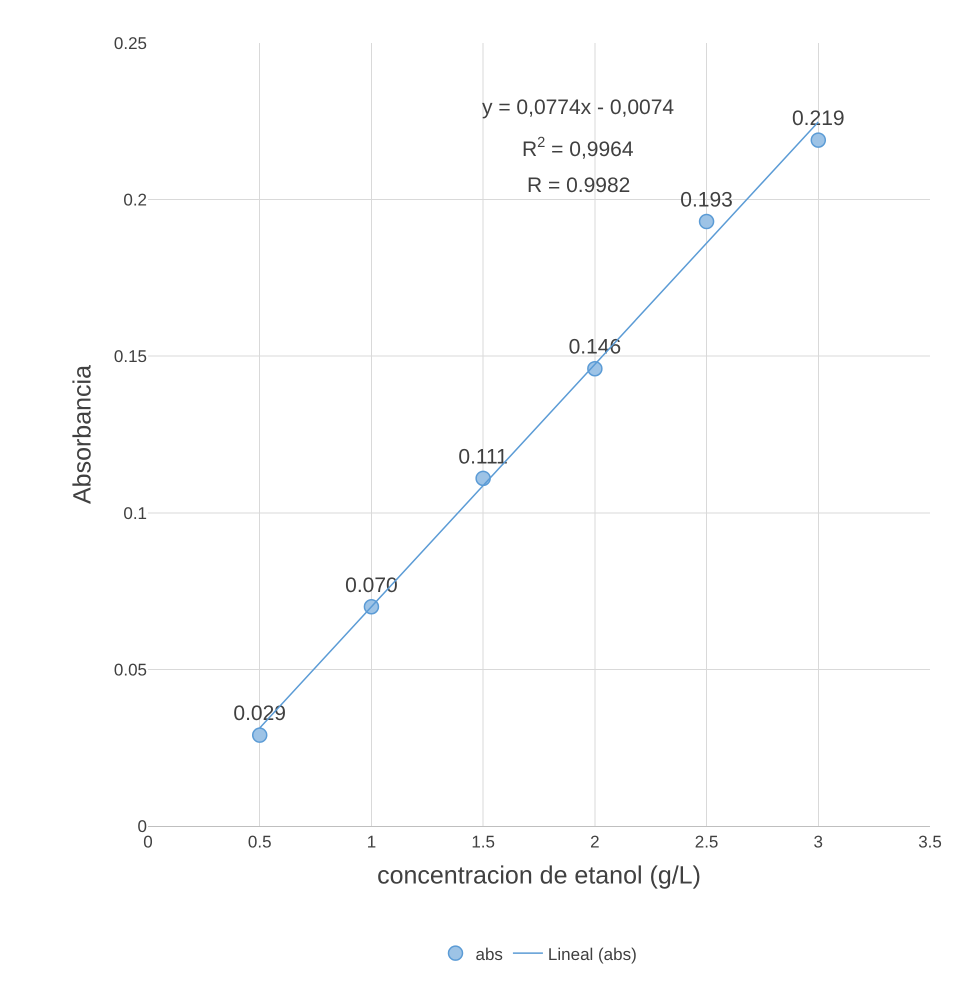 This screenshot has height=999, width=963. Describe the element at coordinates (130, 356) in the screenshot. I see `y-tick-label: 0.15` at that location.